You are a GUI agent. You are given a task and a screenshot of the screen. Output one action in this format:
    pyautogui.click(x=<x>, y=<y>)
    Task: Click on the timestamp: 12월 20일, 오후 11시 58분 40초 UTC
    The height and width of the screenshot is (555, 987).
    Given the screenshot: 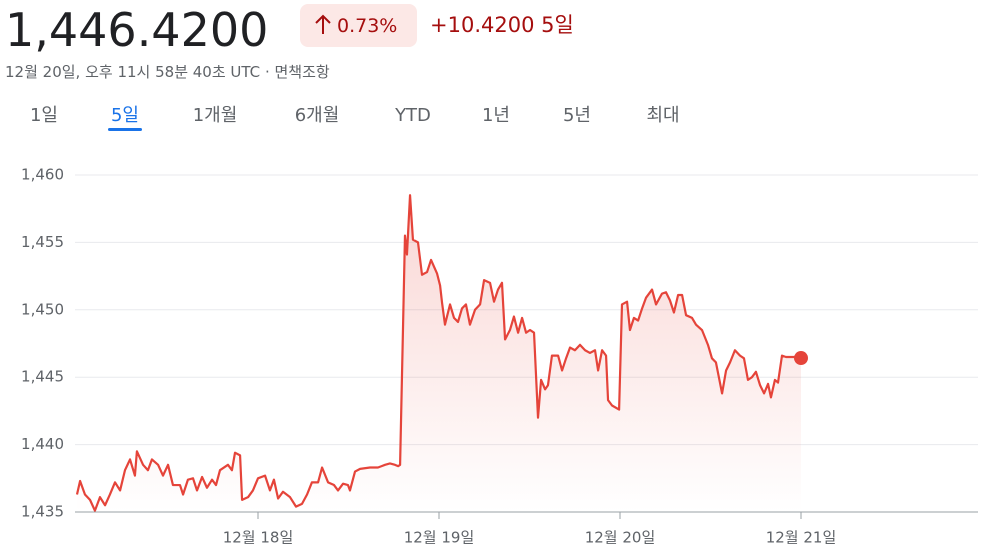 What is the action you would take?
    pyautogui.click(x=132, y=72)
    